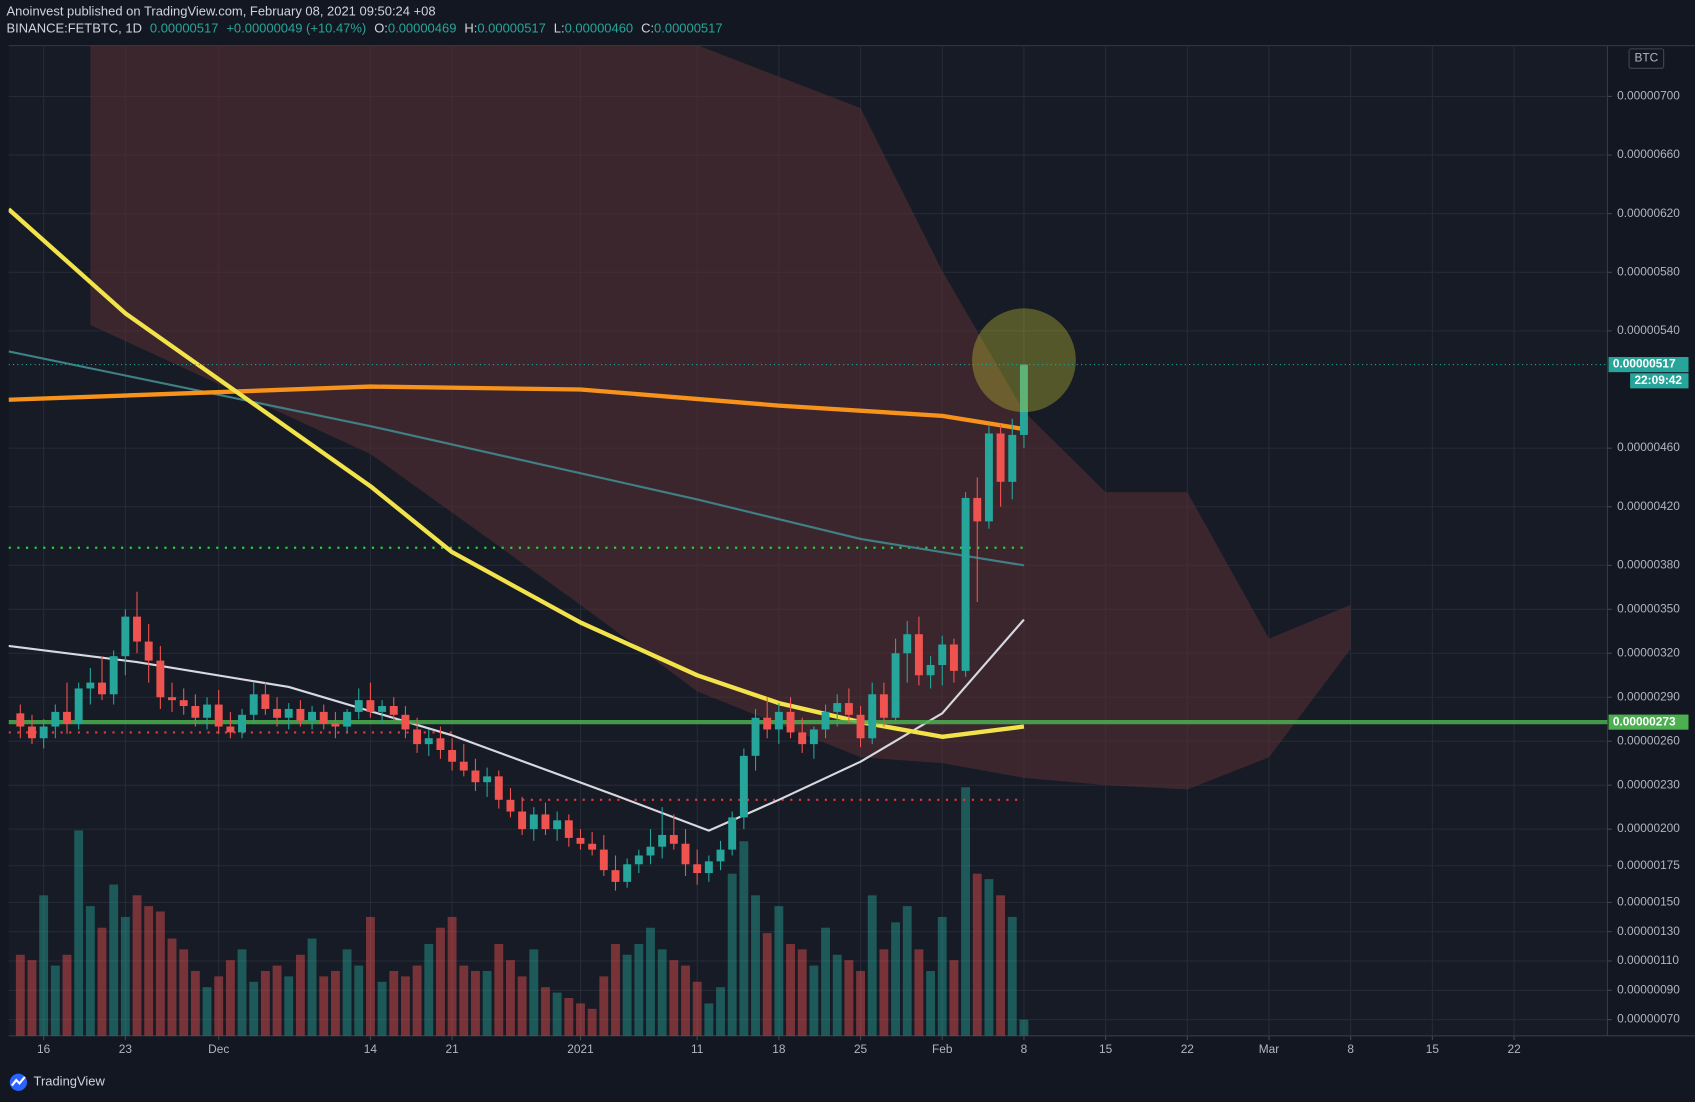 The image size is (1695, 1102). What do you see at coordinates (1644, 364) in the screenshot?
I see `last-price-label: 0.00000517` at bounding box center [1644, 364].